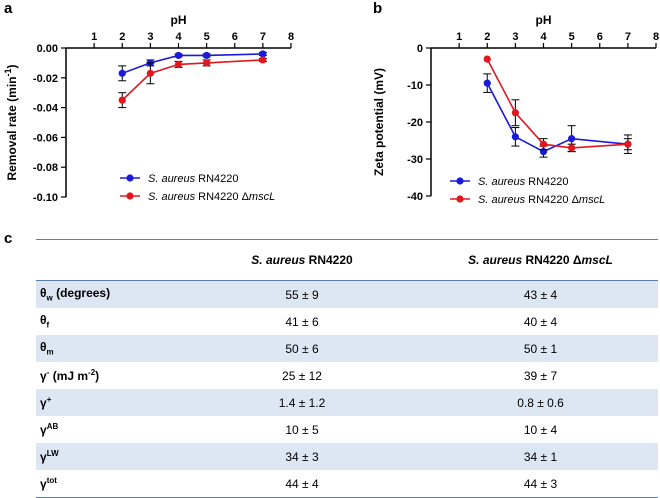  What do you see at coordinates (347, 239) in the screenshot?
I see `table-top-rule` at bounding box center [347, 239].